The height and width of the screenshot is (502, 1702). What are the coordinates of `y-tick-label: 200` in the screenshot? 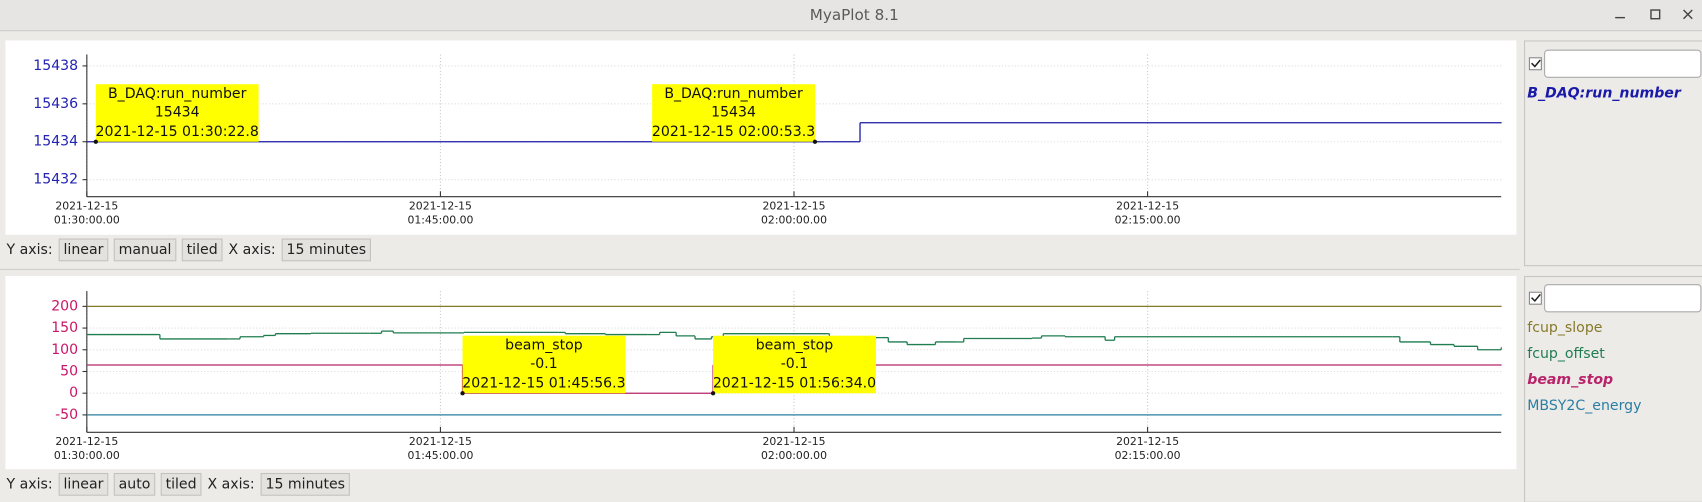 It's located at (64, 306).